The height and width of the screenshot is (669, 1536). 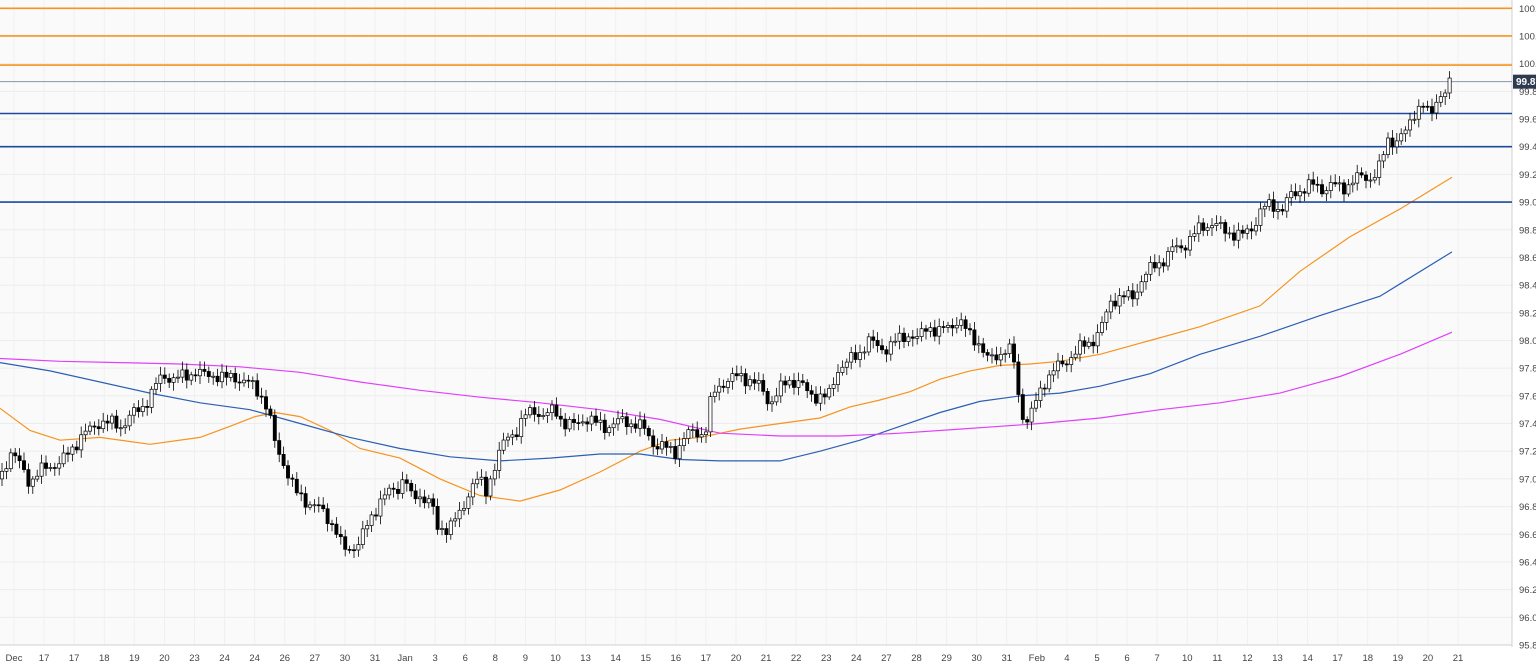 I want to click on x-tick-label: 21, so click(x=1458, y=658).